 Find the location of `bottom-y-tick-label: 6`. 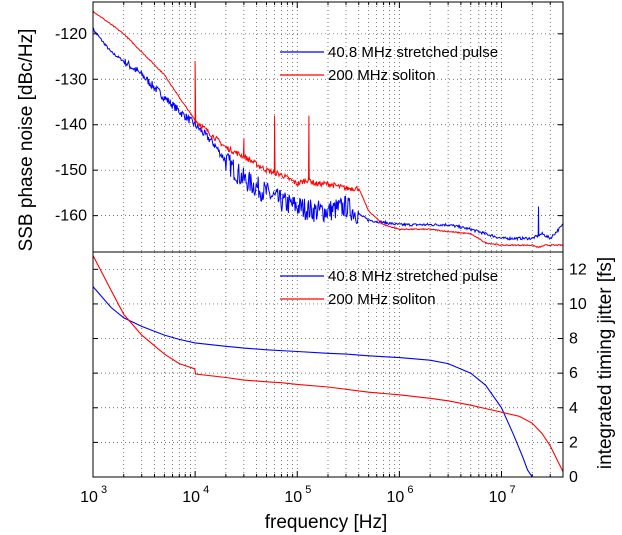

bottom-y-tick-label: 6 is located at coordinates (573, 373).